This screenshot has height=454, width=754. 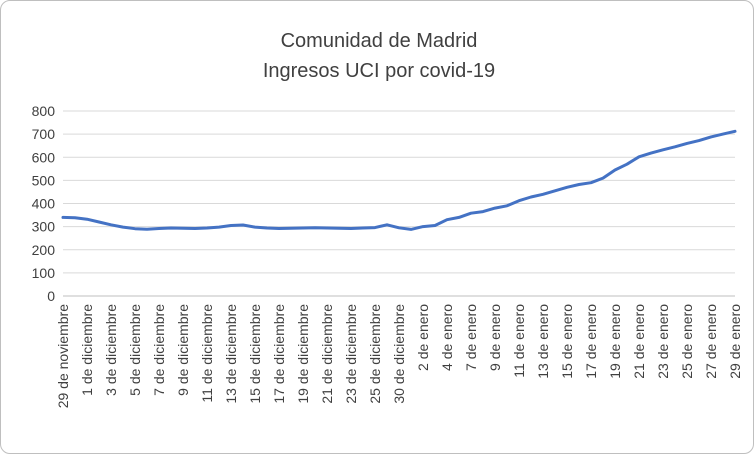 What do you see at coordinates (279, 354) in the screenshot?
I see `x-tick-label: 17 de diciembre` at bounding box center [279, 354].